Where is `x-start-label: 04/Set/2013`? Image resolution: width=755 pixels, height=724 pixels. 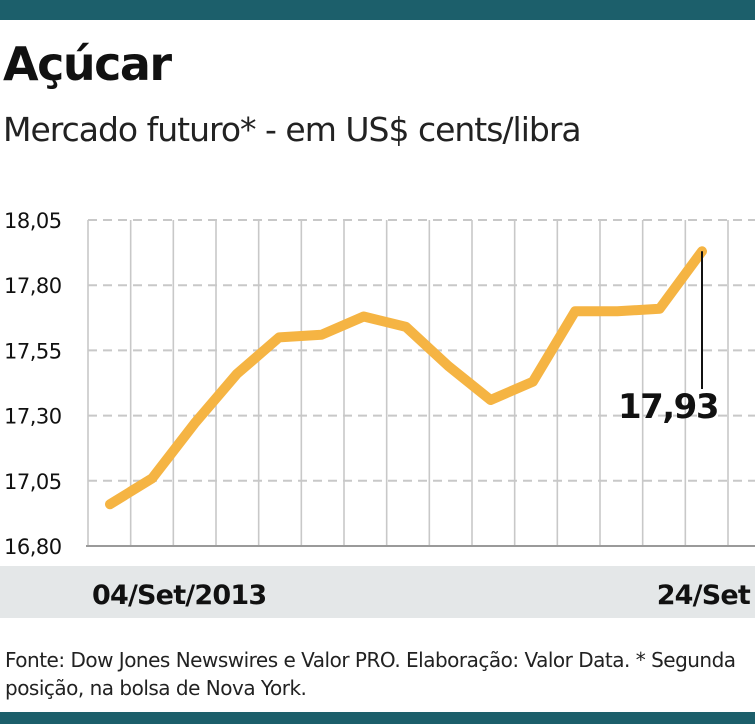
x-start-label: 04/Set/2013 is located at coordinates (179, 595).